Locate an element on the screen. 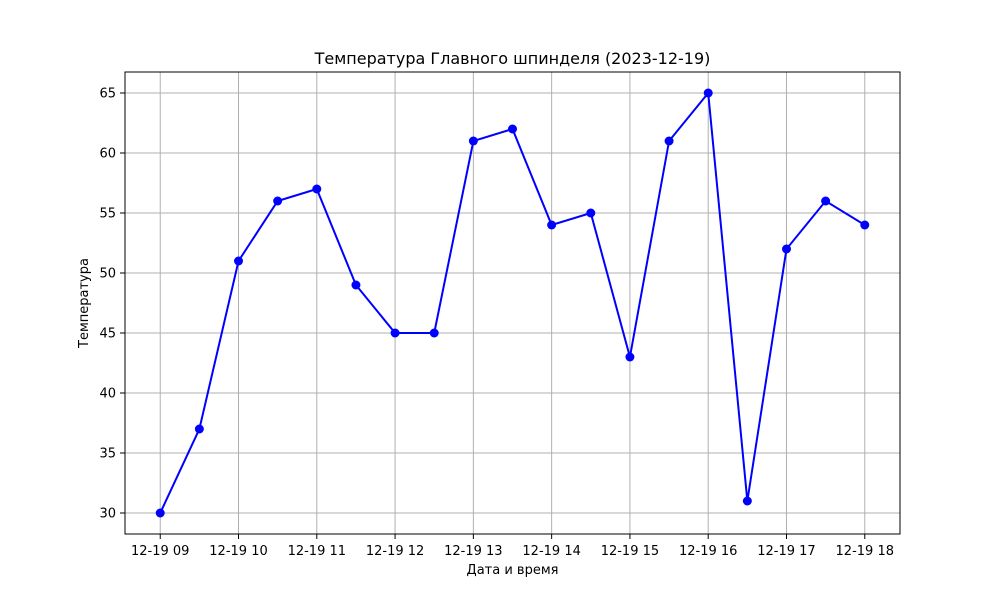 The image size is (1000, 600). x-tick-label: 12-19 14 is located at coordinates (551, 551).